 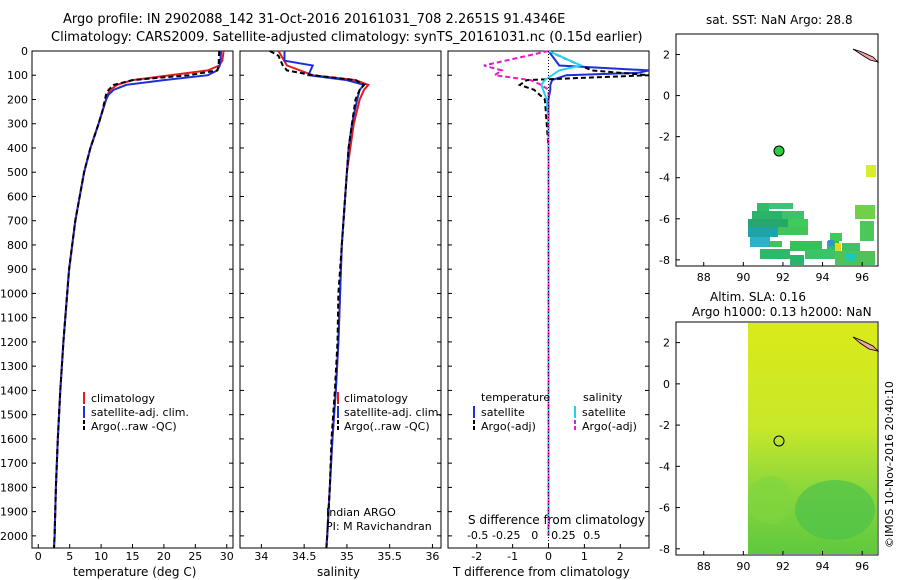 What do you see at coordinates (704, 277) in the screenshot?
I see `map-x-tick-label: 88` at bounding box center [704, 277].